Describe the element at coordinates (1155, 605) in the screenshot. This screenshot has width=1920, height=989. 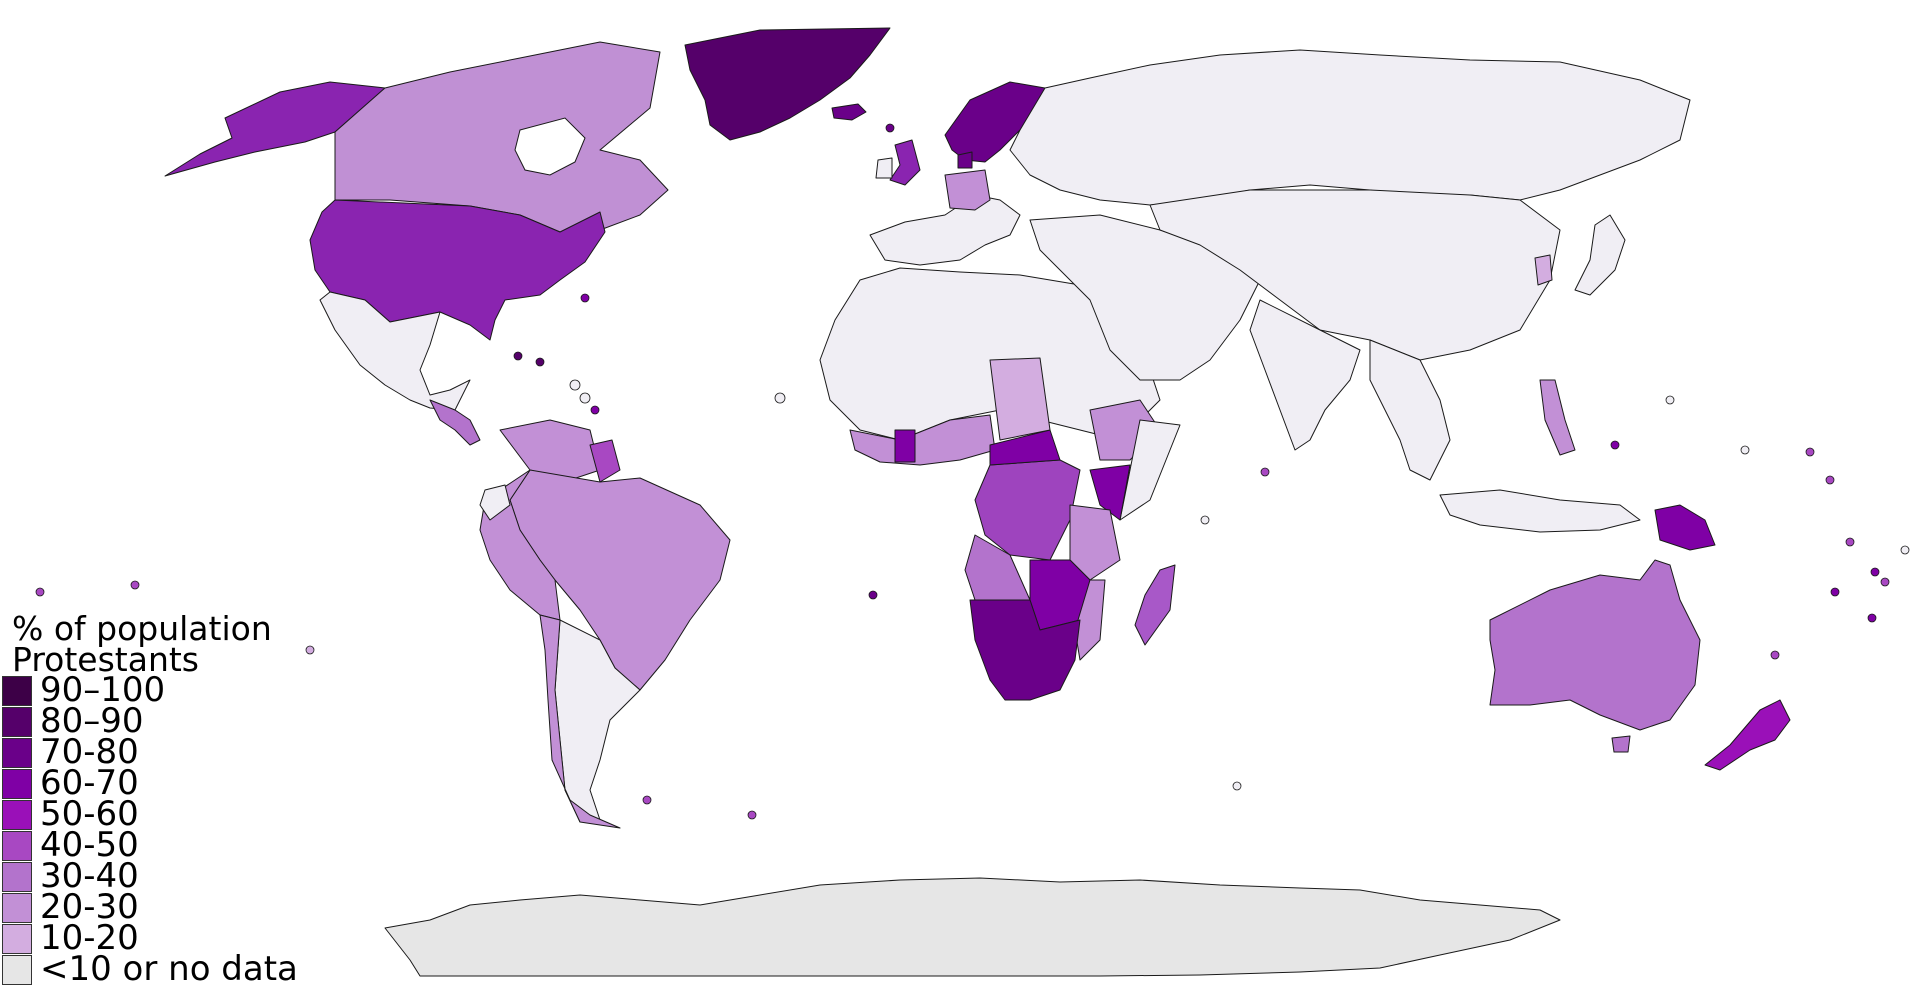
I see `madagascar` at that location.